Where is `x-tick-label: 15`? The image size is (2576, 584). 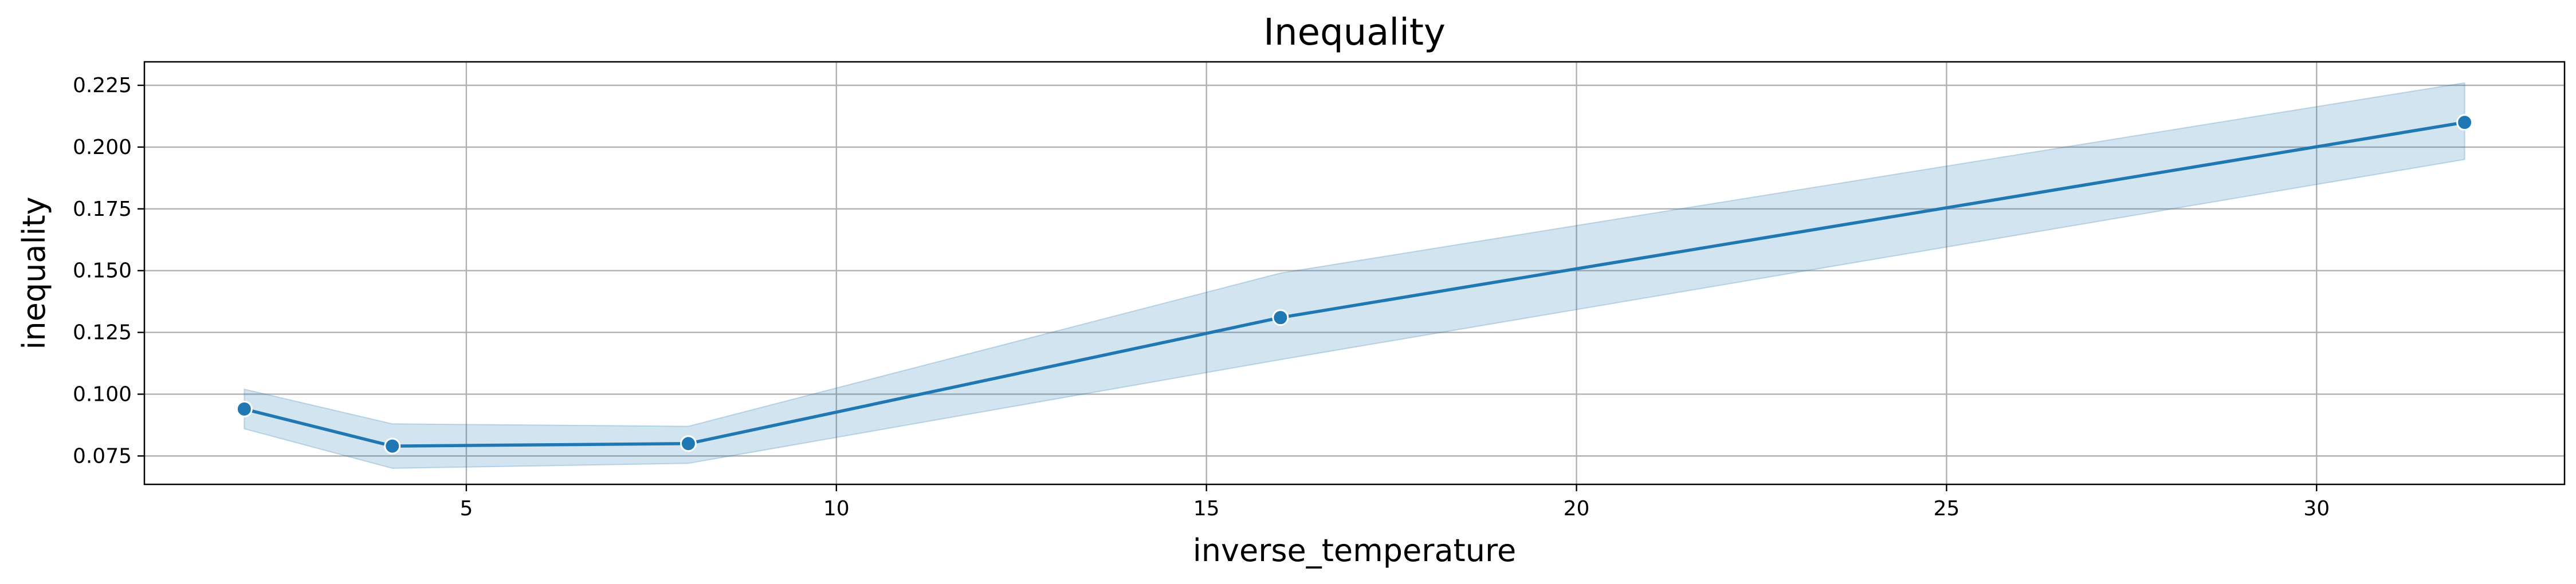 x-tick-label: 15 is located at coordinates (1206, 508).